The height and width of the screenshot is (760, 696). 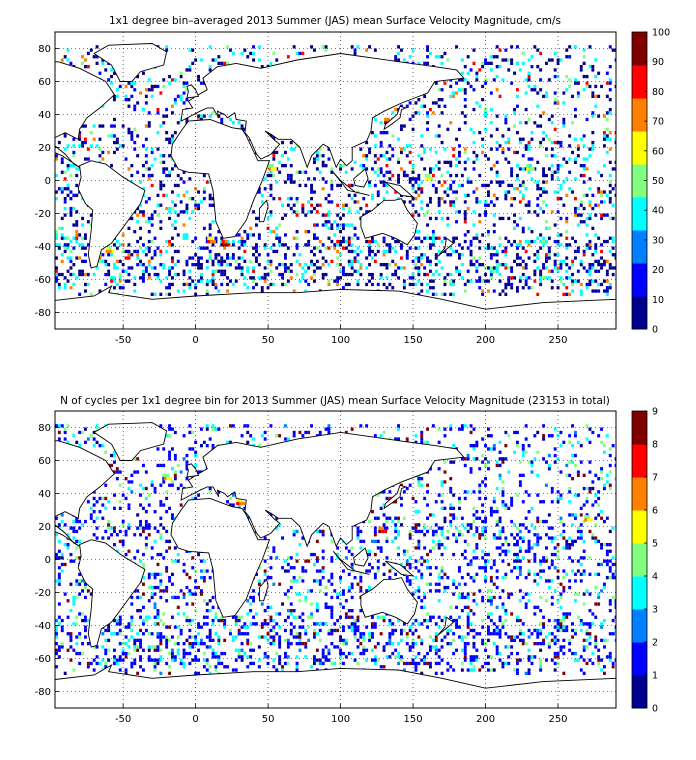 What do you see at coordinates (426, 179) in the screenshot?
I see `hotspot-cell` at bounding box center [426, 179].